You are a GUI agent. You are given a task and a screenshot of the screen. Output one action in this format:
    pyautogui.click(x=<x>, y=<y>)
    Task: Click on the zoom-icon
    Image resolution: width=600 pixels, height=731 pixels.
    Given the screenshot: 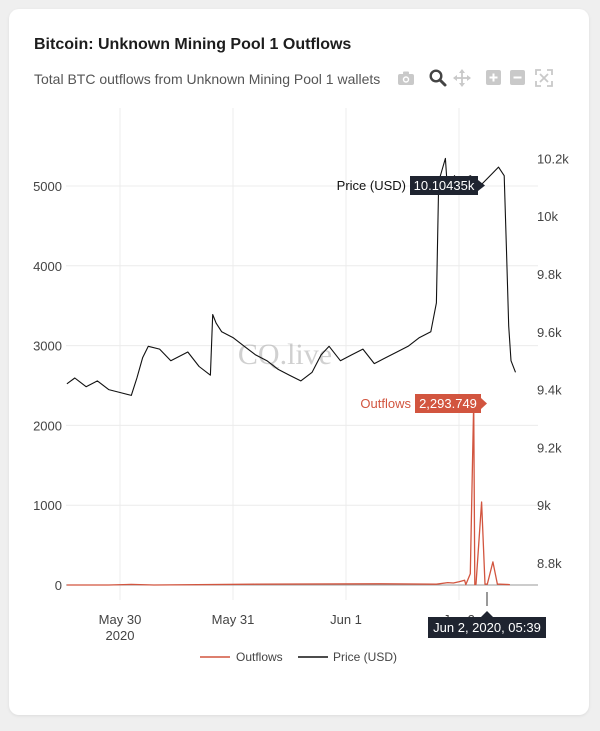 What is the action you would take?
    pyautogui.click(x=438, y=78)
    